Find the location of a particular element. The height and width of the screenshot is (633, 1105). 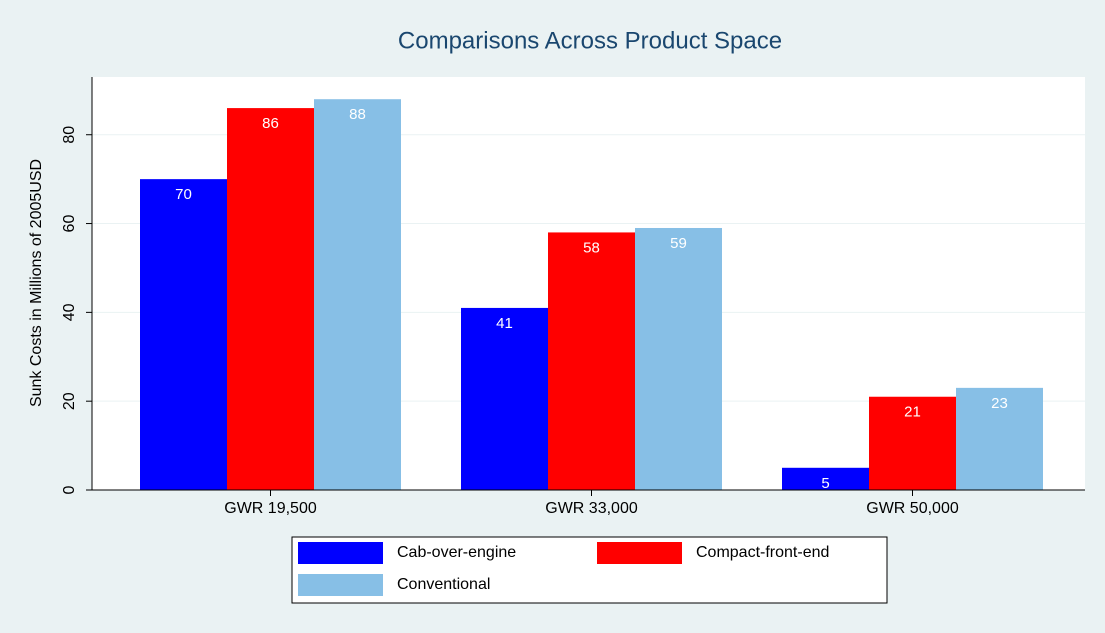

y-tick-label: 20 is located at coordinates (69, 401).